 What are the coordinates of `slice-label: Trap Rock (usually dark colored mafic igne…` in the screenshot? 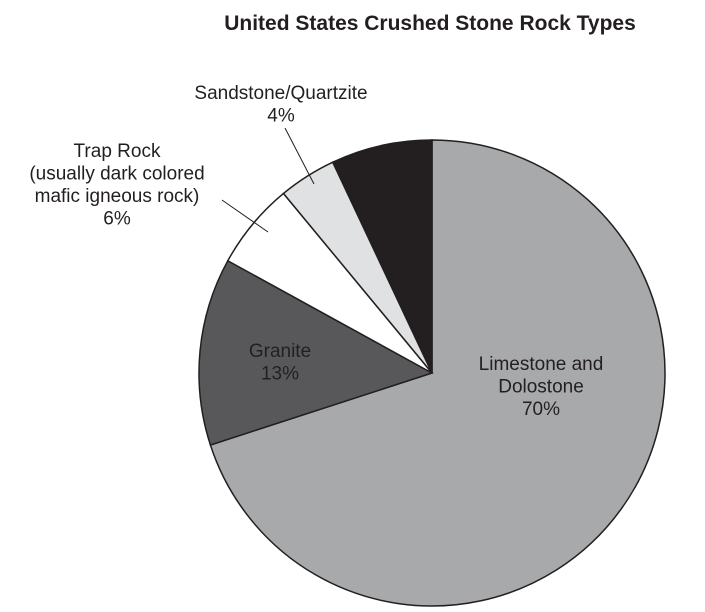 It's located at (116, 174).